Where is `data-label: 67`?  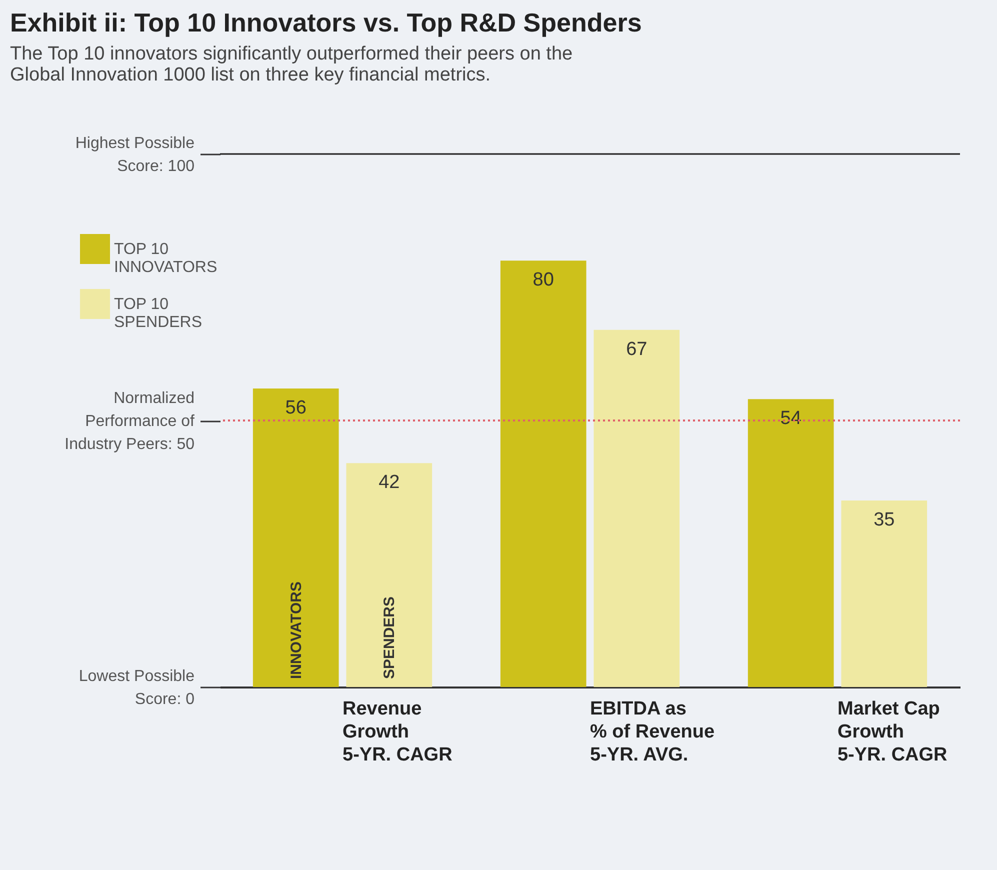 data-label: 67 is located at coordinates (637, 349).